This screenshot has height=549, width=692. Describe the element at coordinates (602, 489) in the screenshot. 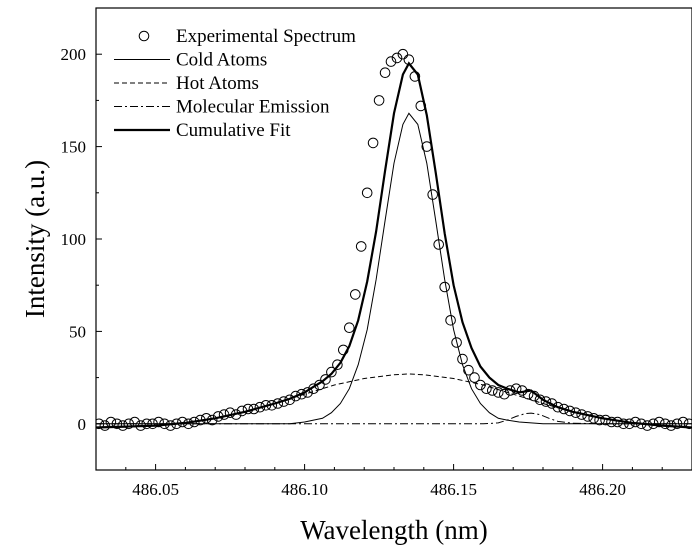

I see `x-tick-label: 486.20` at that location.